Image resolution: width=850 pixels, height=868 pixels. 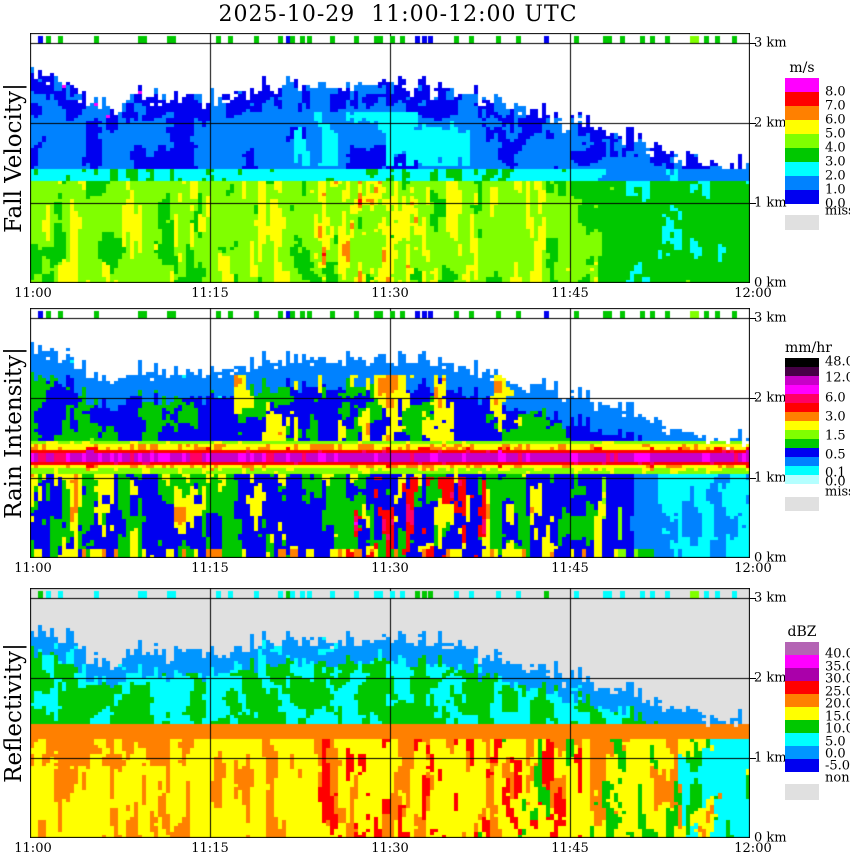 What do you see at coordinates (837, 654) in the screenshot?
I see `legend-tick-label: 40.0` at bounding box center [837, 654].